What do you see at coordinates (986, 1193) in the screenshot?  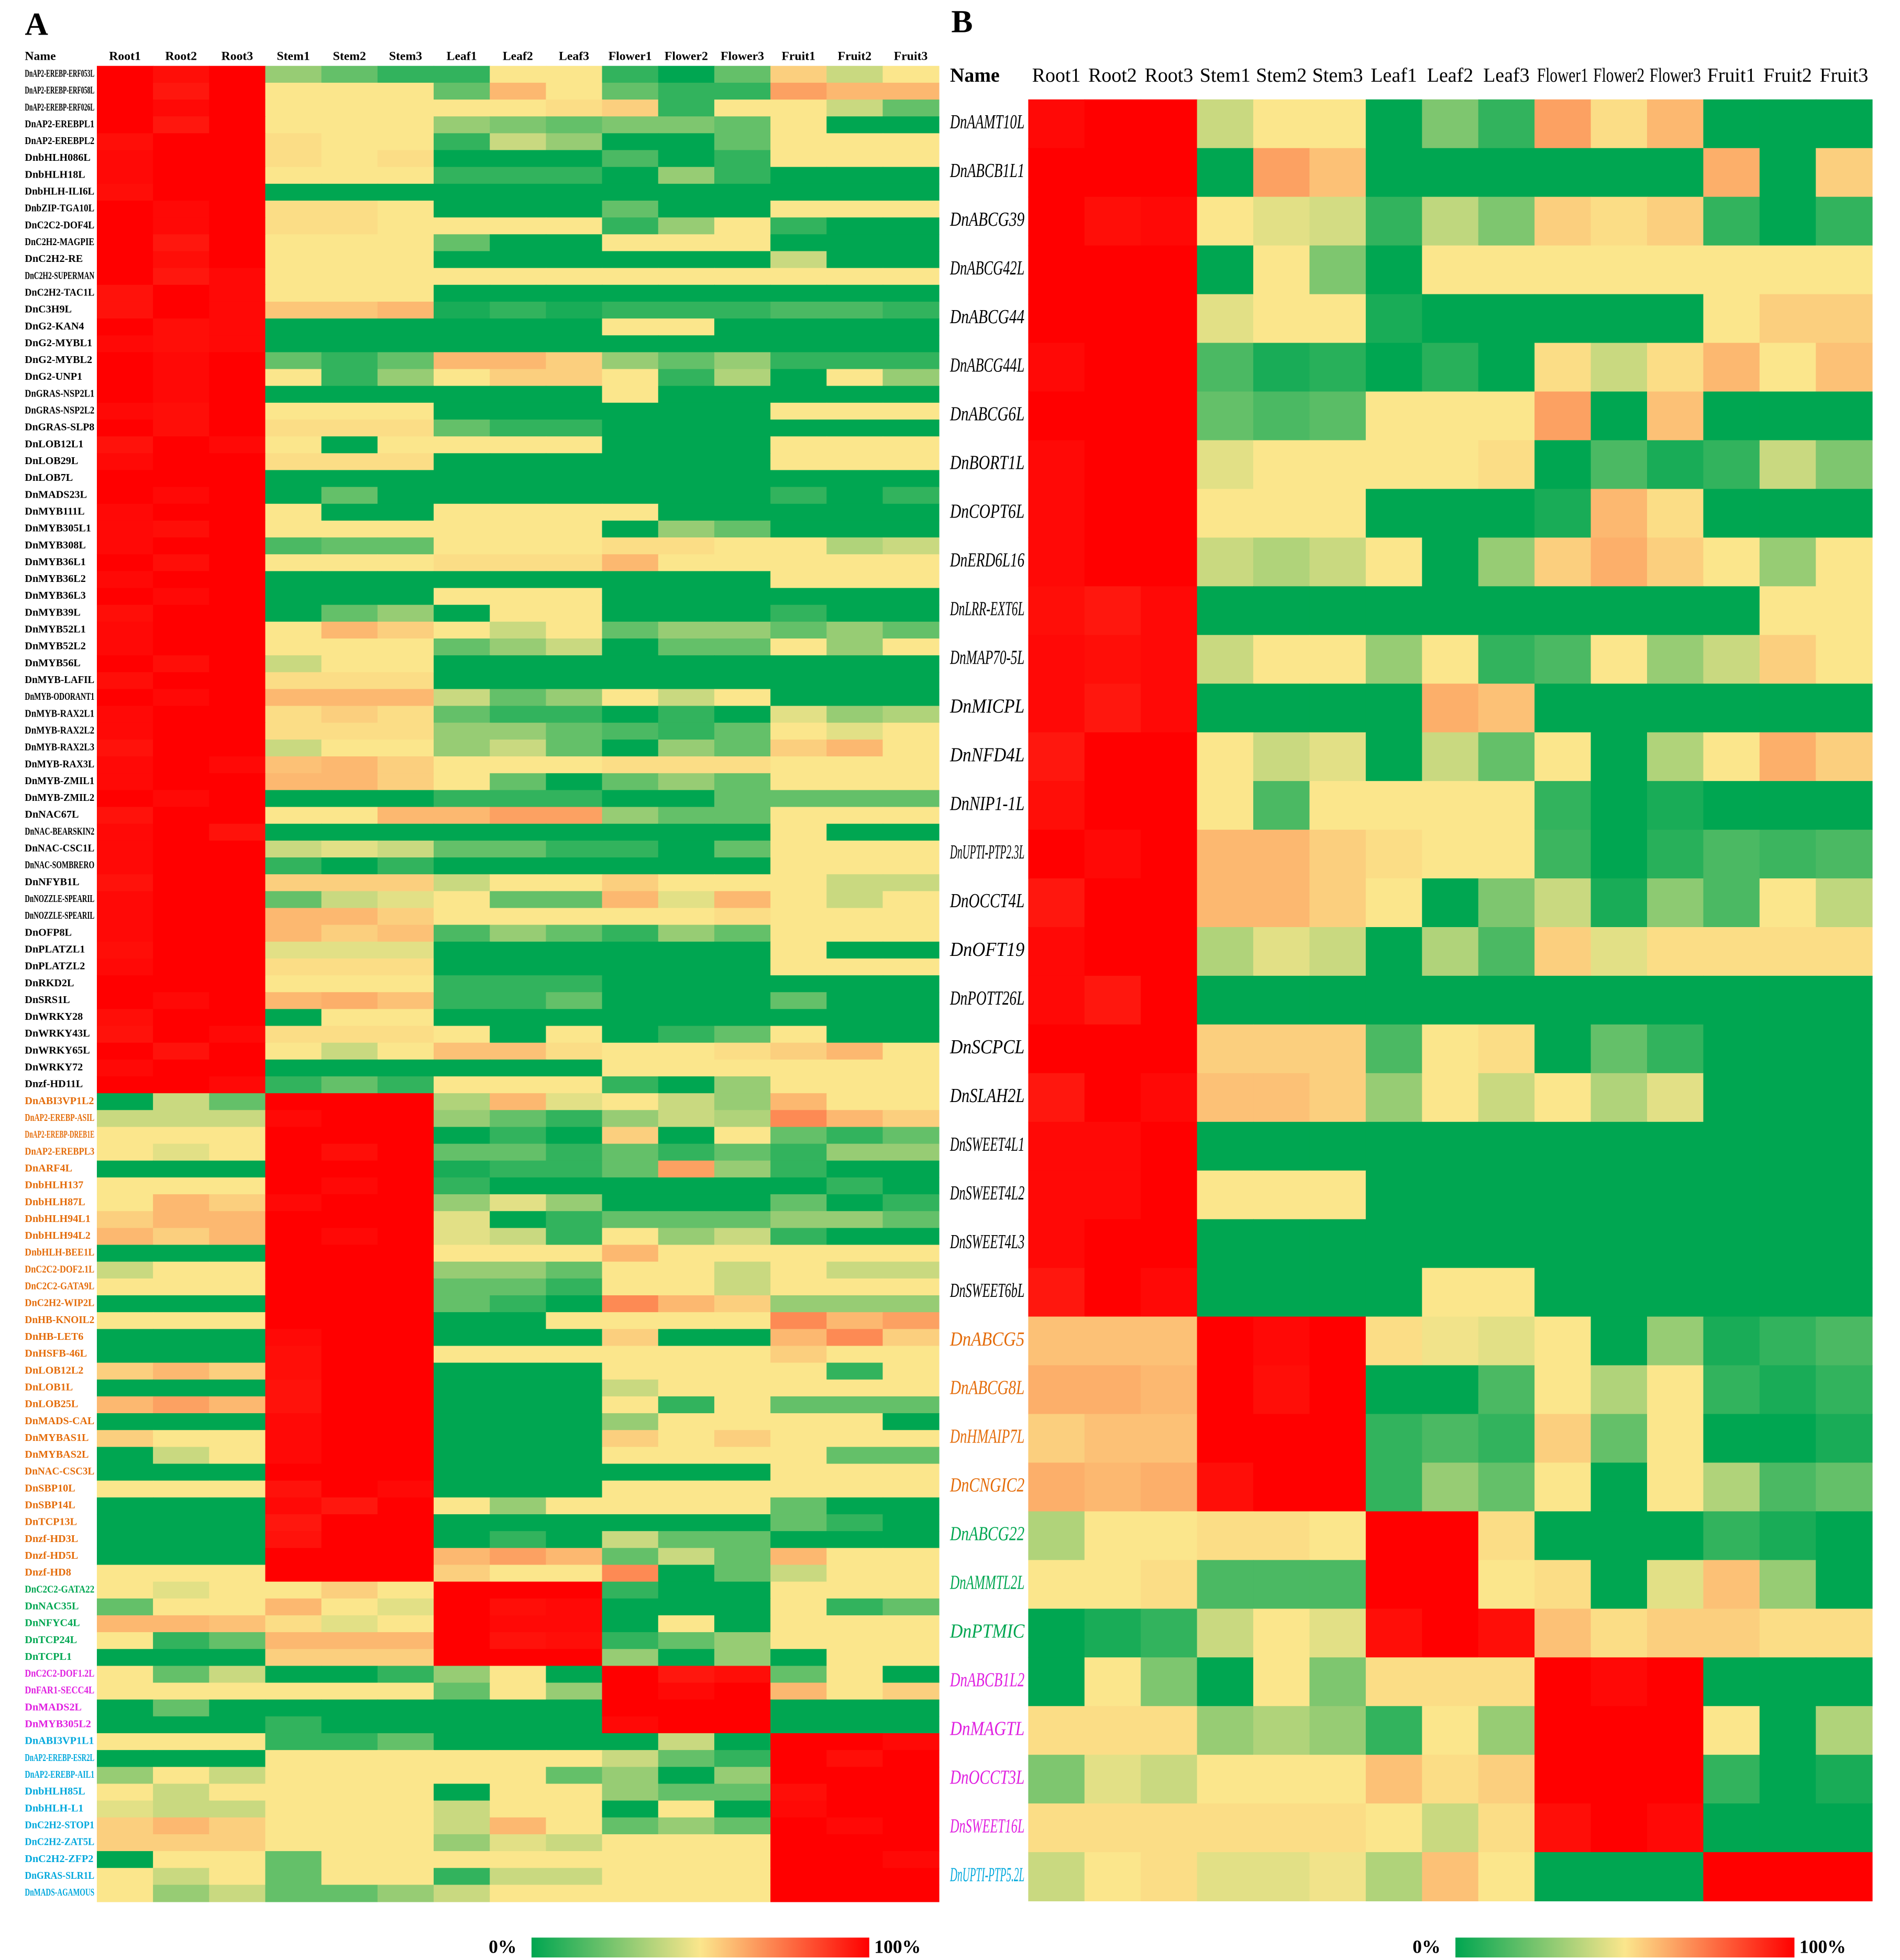 I see `row-label: DnSWEET4L2` at bounding box center [986, 1193].